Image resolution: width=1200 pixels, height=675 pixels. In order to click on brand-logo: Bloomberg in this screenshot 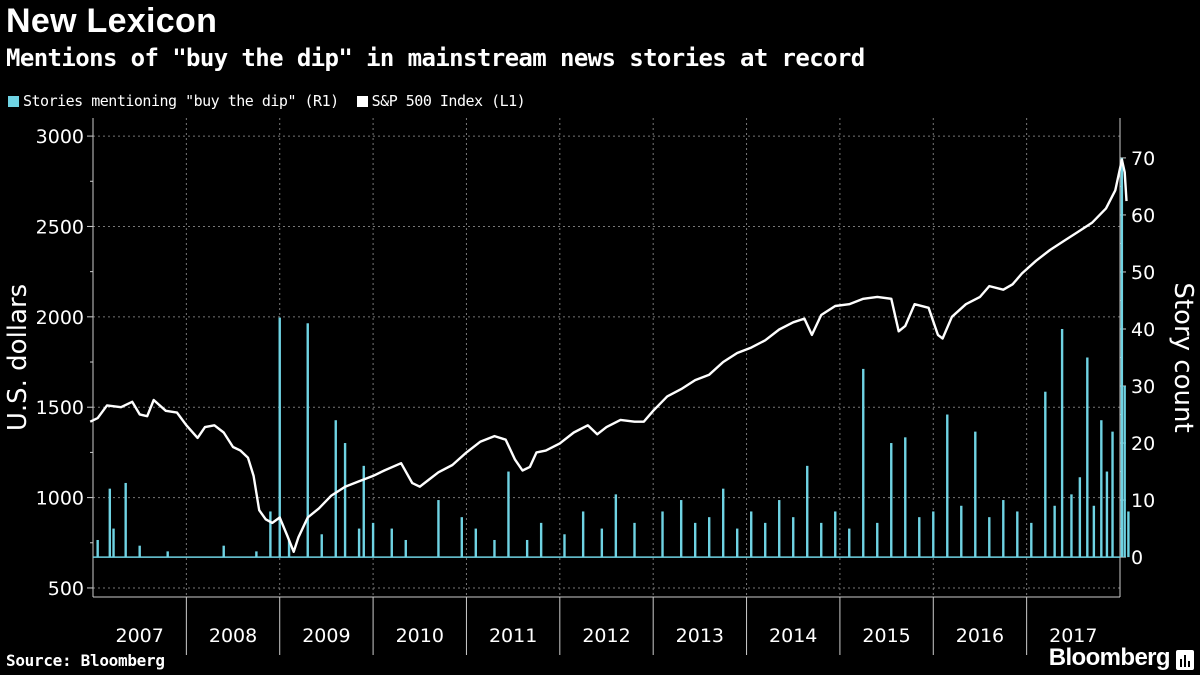, I will do `click(1109, 657)`.